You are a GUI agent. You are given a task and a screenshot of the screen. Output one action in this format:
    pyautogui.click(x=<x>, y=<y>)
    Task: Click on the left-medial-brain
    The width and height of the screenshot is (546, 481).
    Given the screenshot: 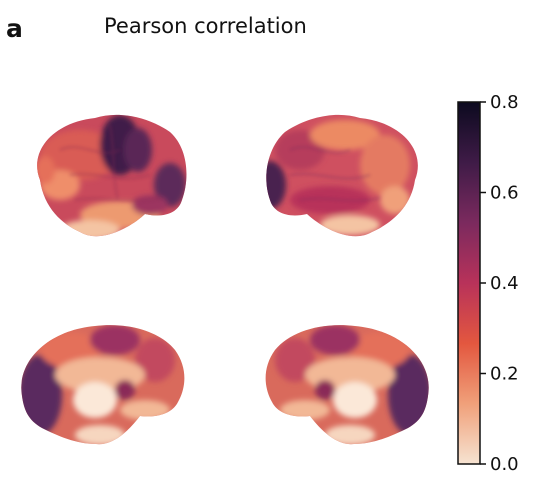 What is the action you would take?
    pyautogui.click(x=103, y=385)
    